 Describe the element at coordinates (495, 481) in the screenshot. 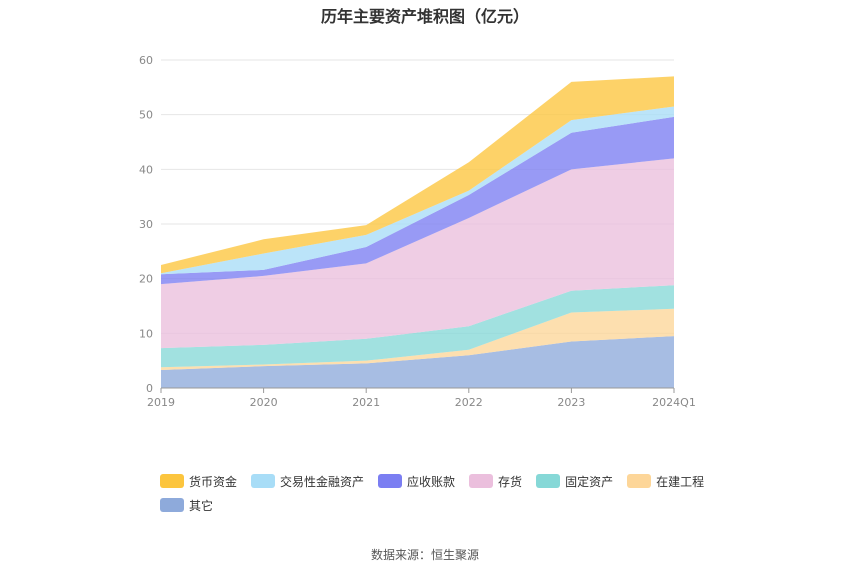

I see `legend-item: 存货` at that location.